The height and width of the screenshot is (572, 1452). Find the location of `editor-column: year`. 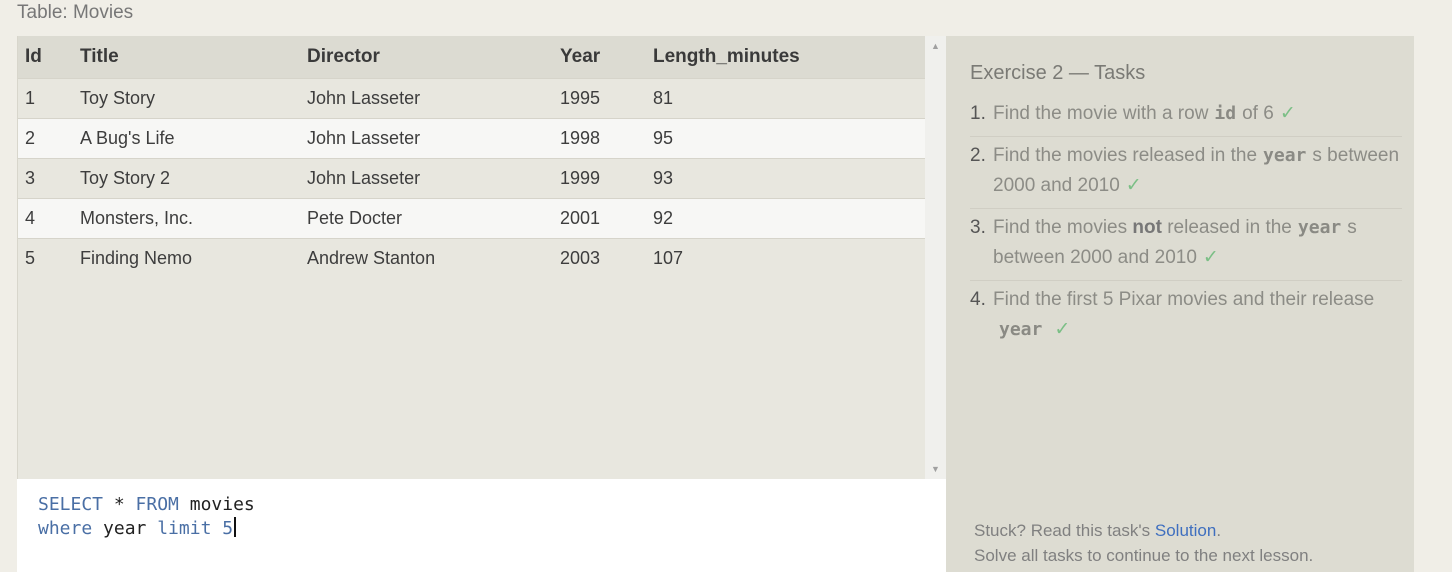

editor-column: year is located at coordinates (125, 528).